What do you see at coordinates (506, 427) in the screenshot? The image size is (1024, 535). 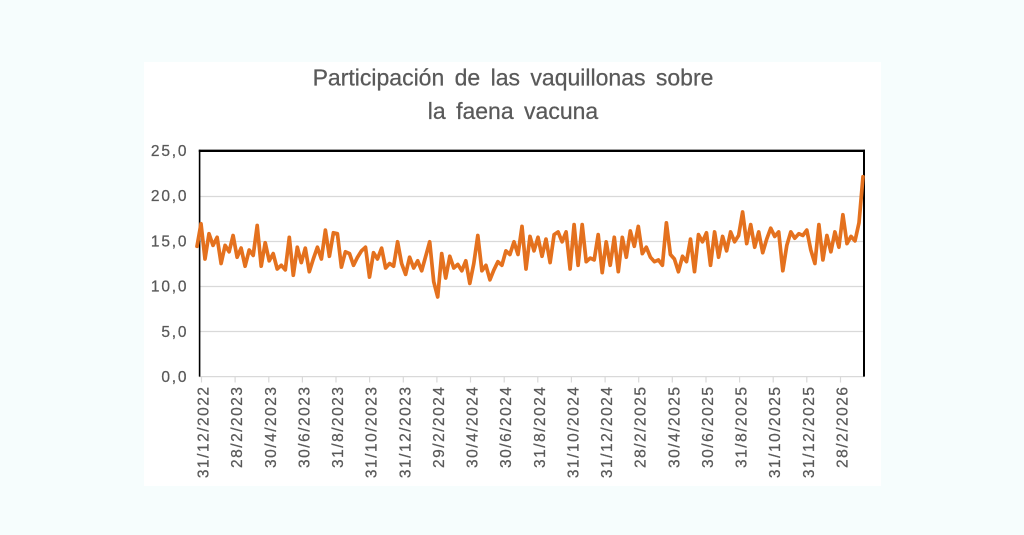 I see `svg-text: 30/6/2024` at bounding box center [506, 427].